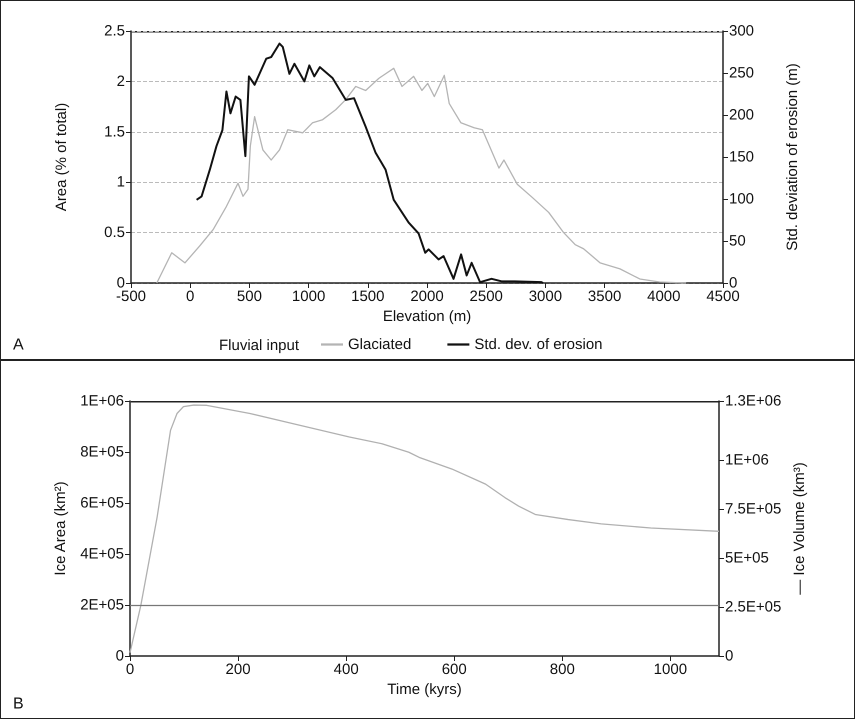 This screenshot has width=855, height=719. Describe the element at coordinates (741, 31) in the screenshot. I see `y2-tick-label: 300` at that location.